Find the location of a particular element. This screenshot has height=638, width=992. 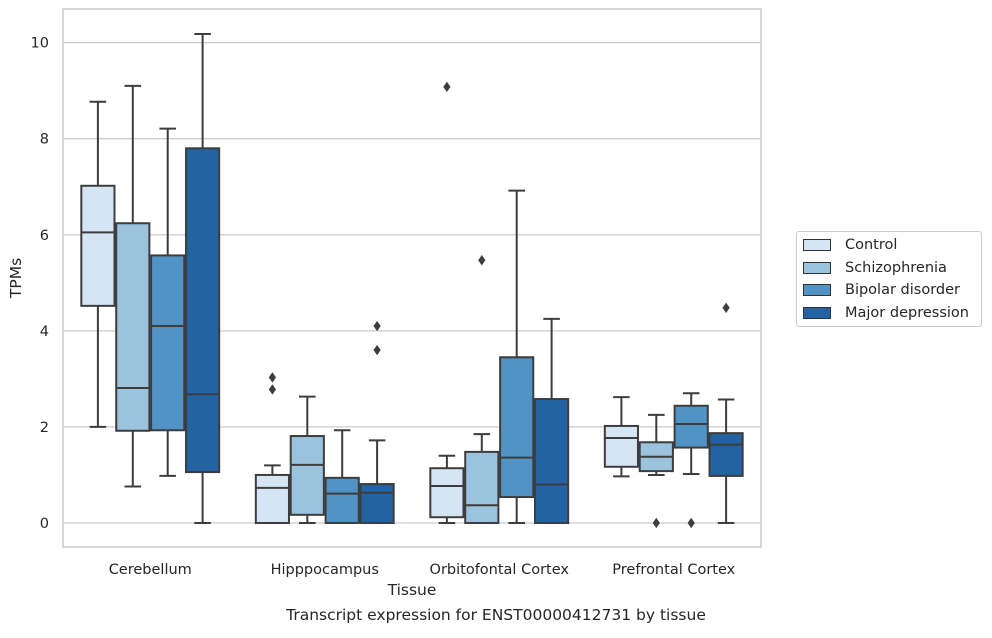

legend-swatch-schizophrenia is located at coordinates (817, 268).